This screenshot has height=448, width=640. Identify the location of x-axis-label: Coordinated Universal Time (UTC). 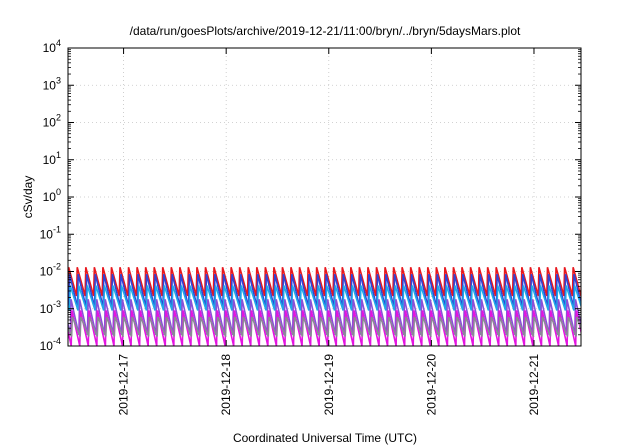
(325, 438).